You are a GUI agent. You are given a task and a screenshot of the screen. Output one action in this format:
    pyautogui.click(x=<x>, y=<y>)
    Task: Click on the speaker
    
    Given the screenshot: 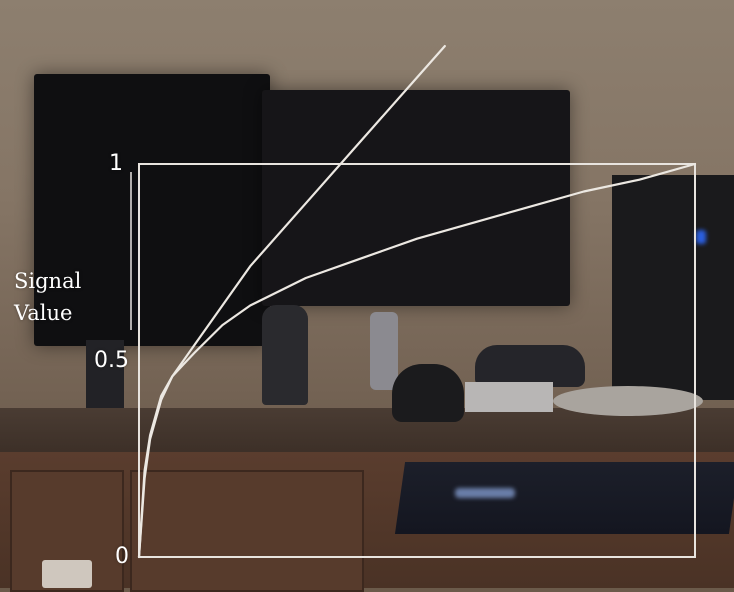 What is the action you would take?
    pyautogui.click(x=530, y=366)
    